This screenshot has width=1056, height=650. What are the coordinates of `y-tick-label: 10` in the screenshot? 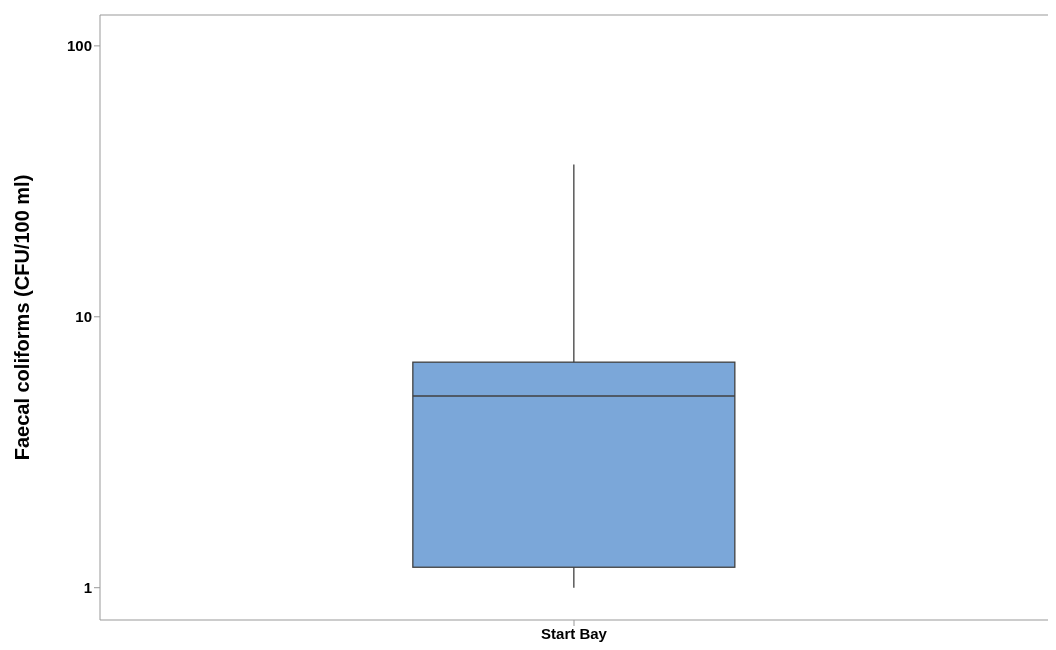 It's located at (83, 317).